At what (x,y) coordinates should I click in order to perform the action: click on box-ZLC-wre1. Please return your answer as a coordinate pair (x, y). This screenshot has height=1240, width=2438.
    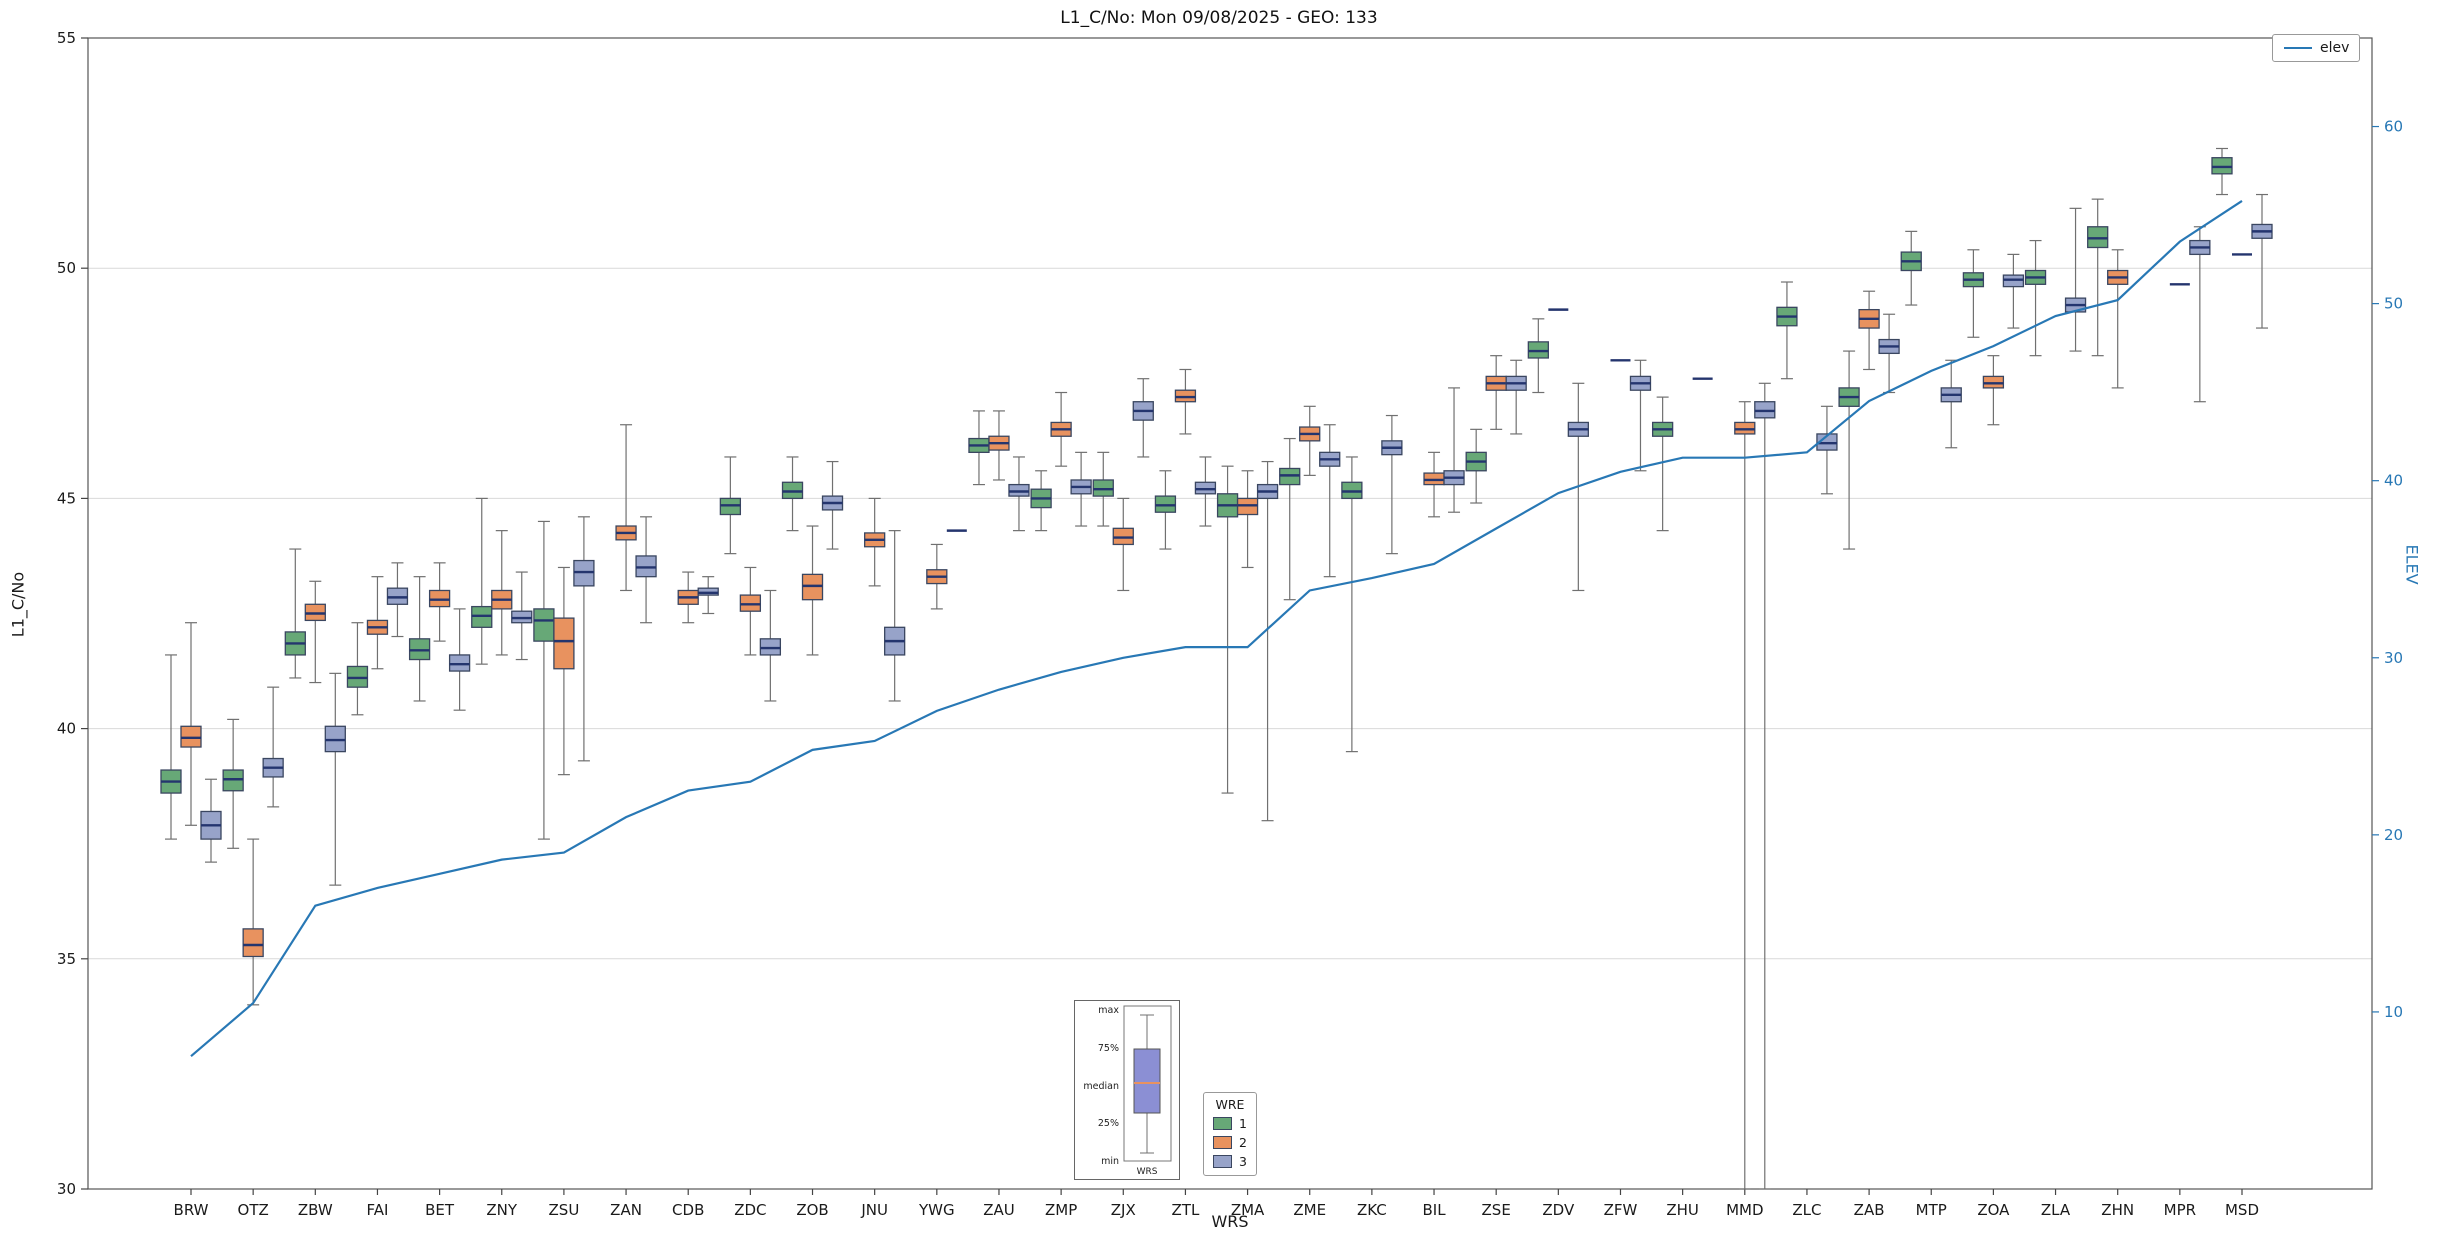
    Looking at the image, I should click on (1787, 330).